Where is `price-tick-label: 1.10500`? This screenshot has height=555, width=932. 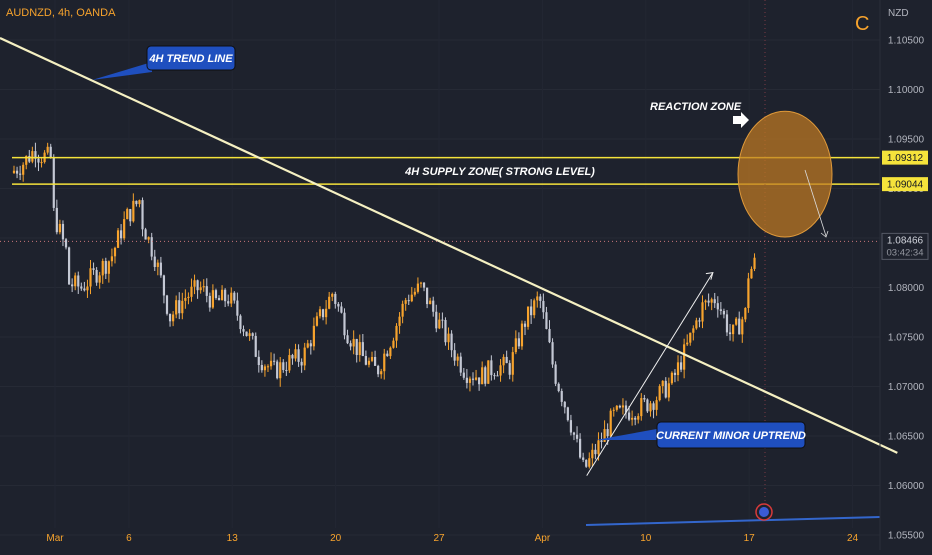
price-tick-label: 1.10500 is located at coordinates (906, 41).